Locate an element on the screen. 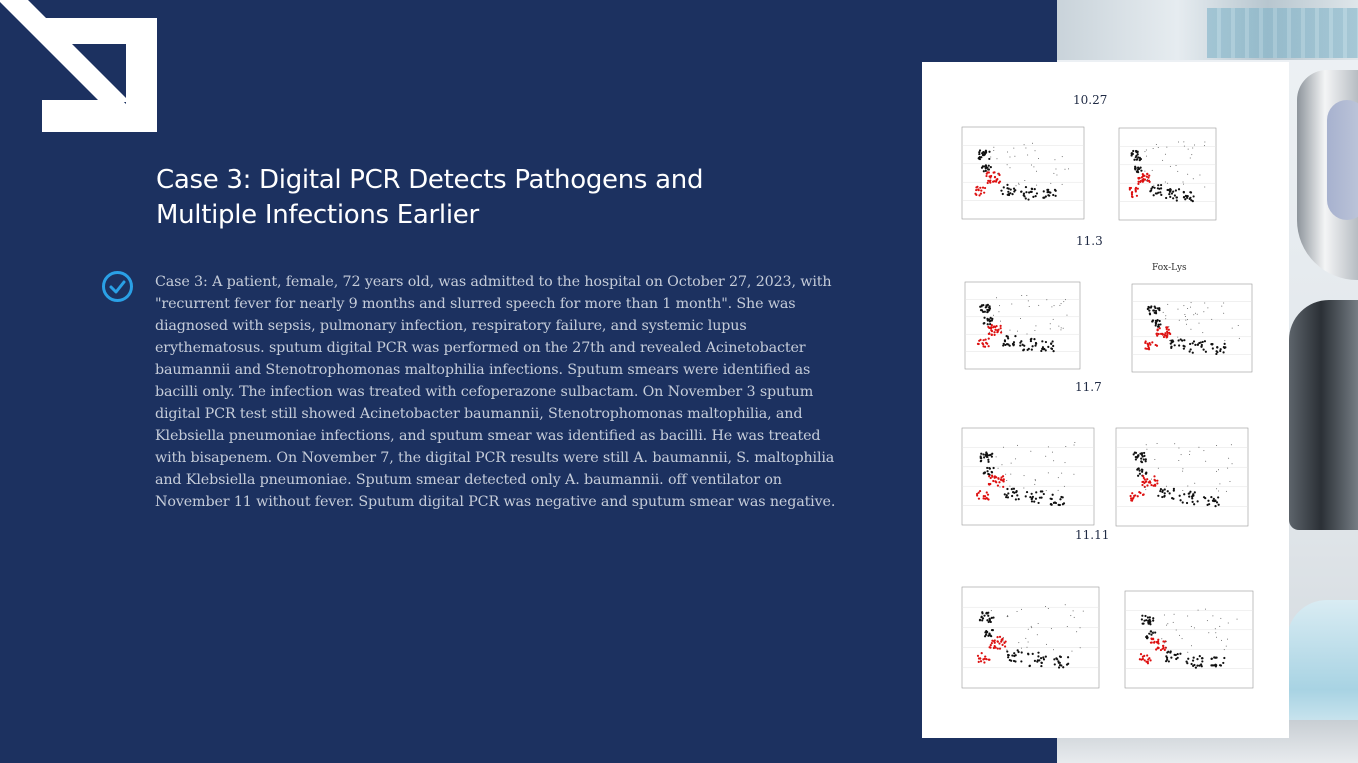 The height and width of the screenshot is (763, 1358). date-label-1027: 10.27 is located at coordinates (1090, 100).